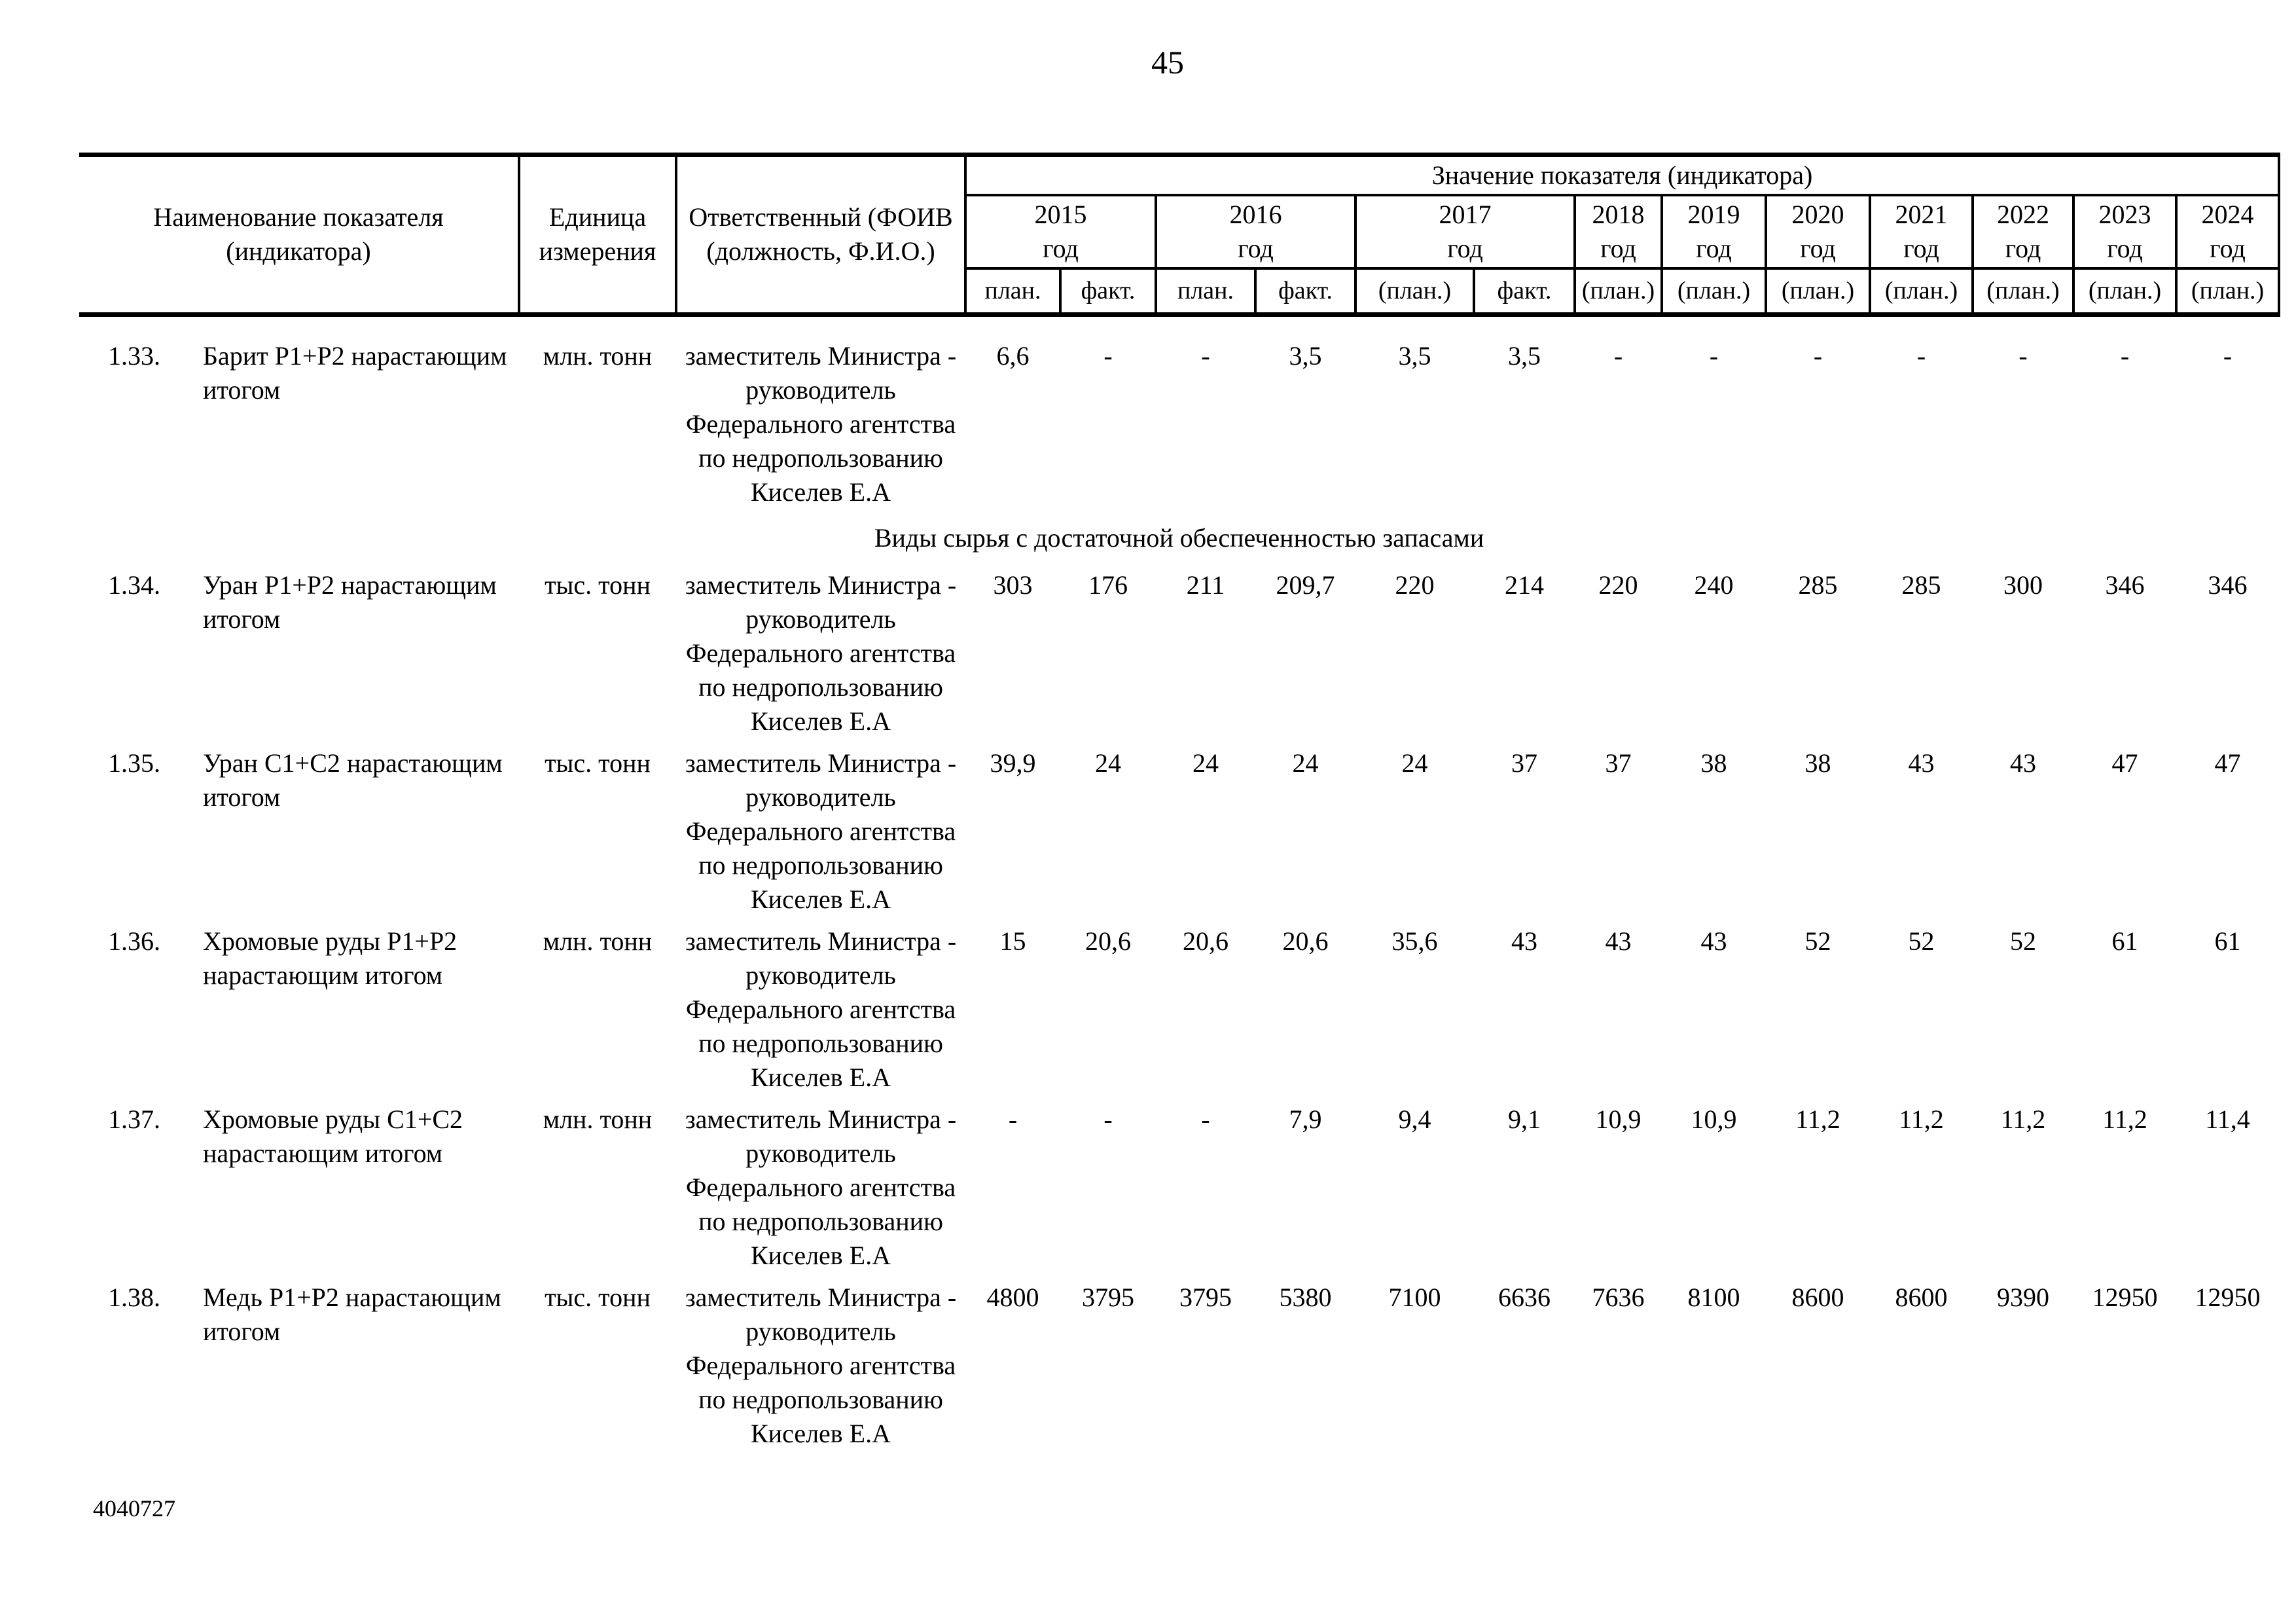 Image resolution: width=2296 pixels, height=1623 pixels. Describe the element at coordinates (1713, 1297) in the screenshot. I see `value-cell: 8100` at that location.